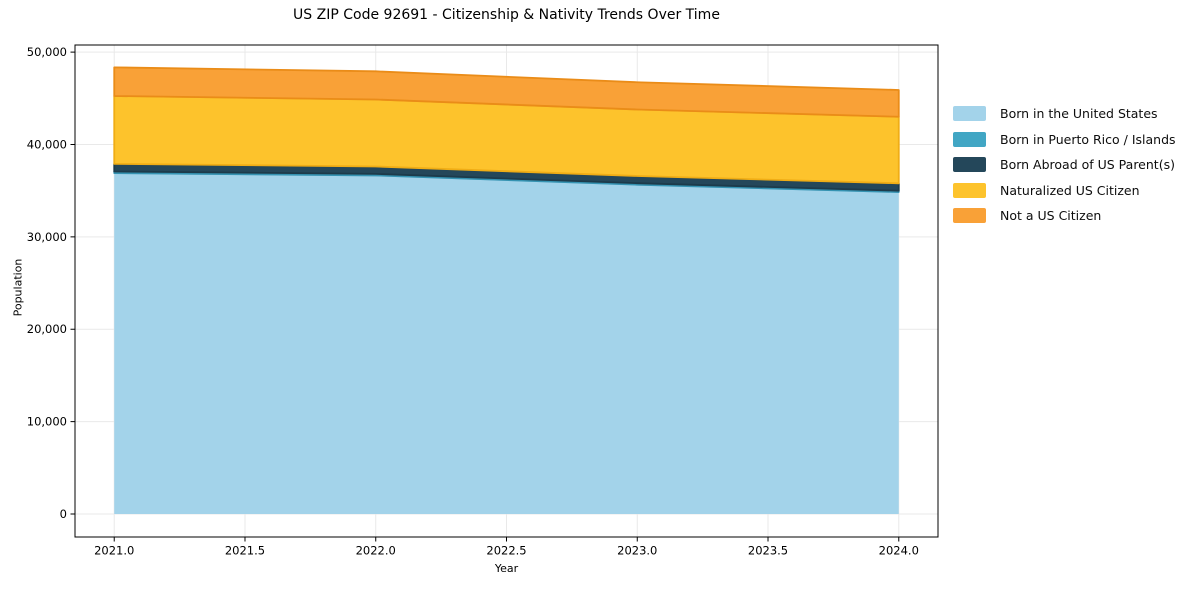 Image resolution: width=1189 pixels, height=590 pixels. What do you see at coordinates (47, 329) in the screenshot?
I see `y-tick-label: 20,000` at bounding box center [47, 329].